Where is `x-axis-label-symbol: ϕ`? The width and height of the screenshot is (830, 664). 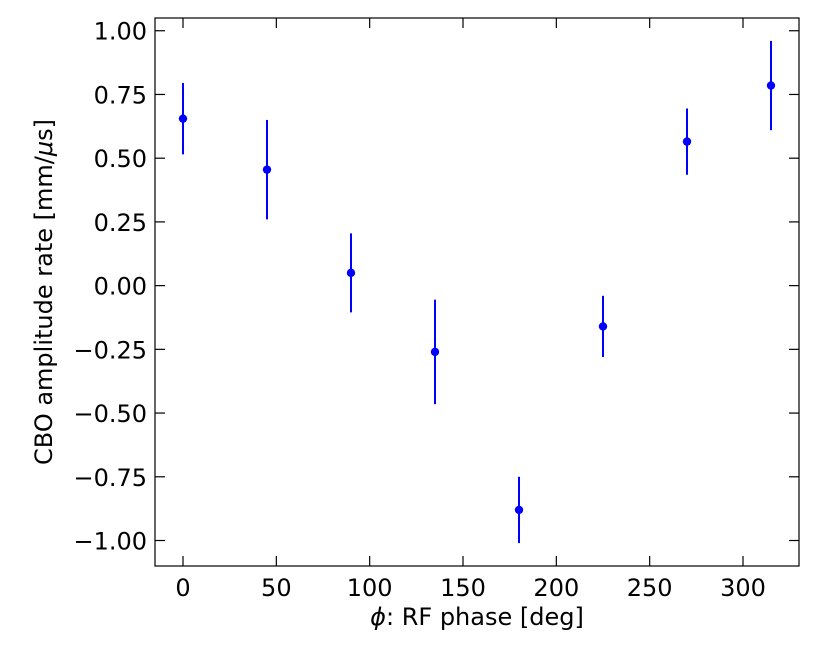
x-axis-label-symbol: ϕ is located at coordinates (378, 617).